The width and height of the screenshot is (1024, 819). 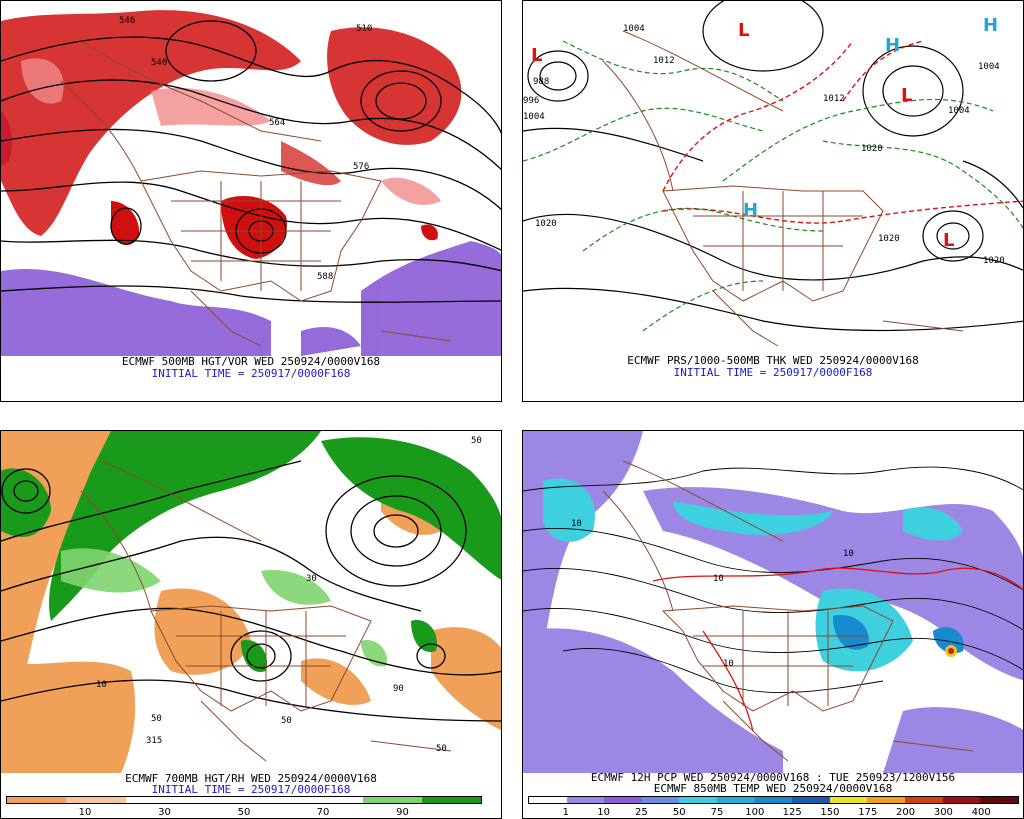 I want to click on legend-tick: 25, so click(x=641, y=812).